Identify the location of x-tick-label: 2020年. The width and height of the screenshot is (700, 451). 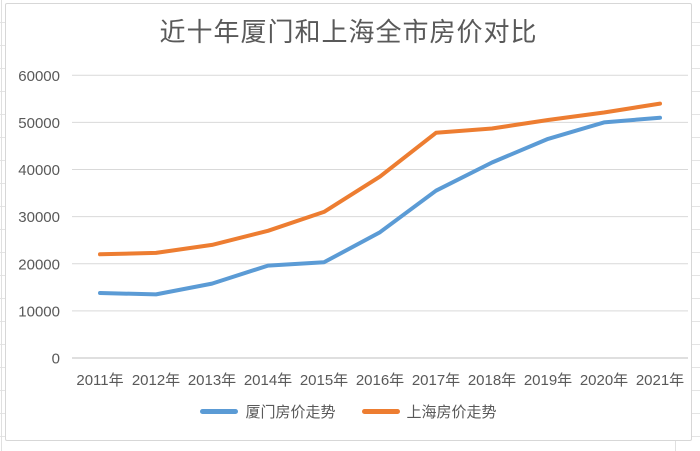
(604, 380).